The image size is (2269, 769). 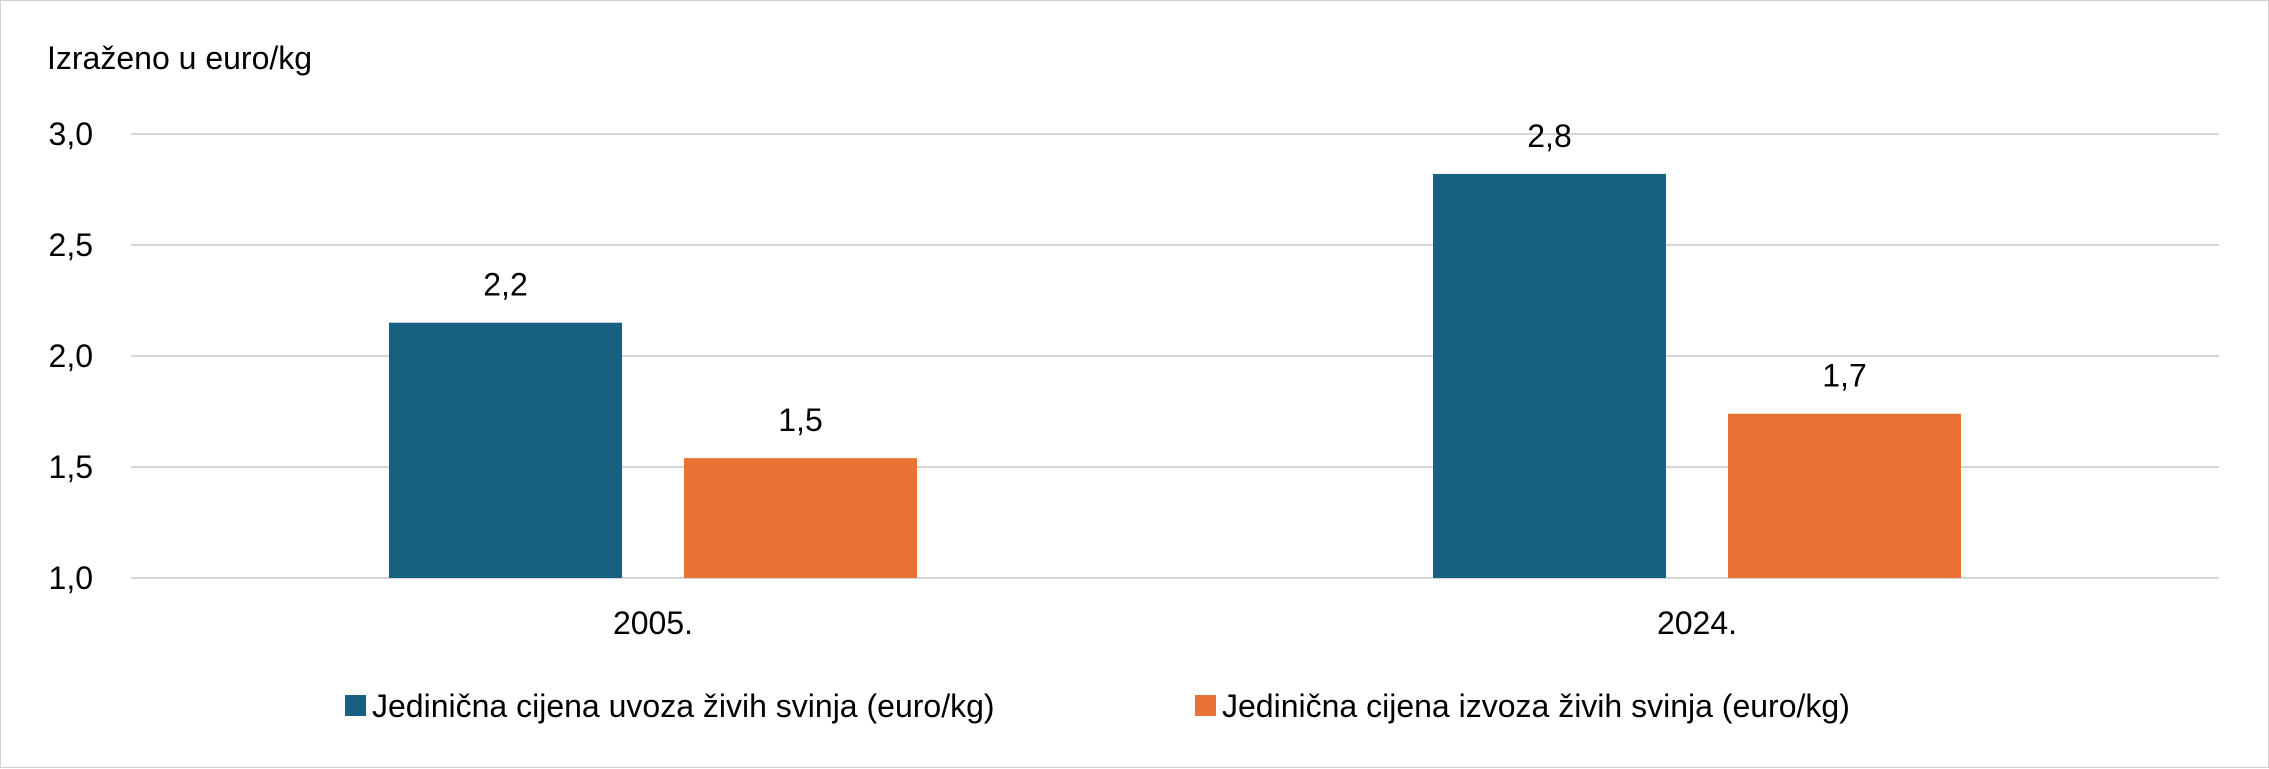 I want to click on y-tick-label: 1,0, so click(x=71, y=578).